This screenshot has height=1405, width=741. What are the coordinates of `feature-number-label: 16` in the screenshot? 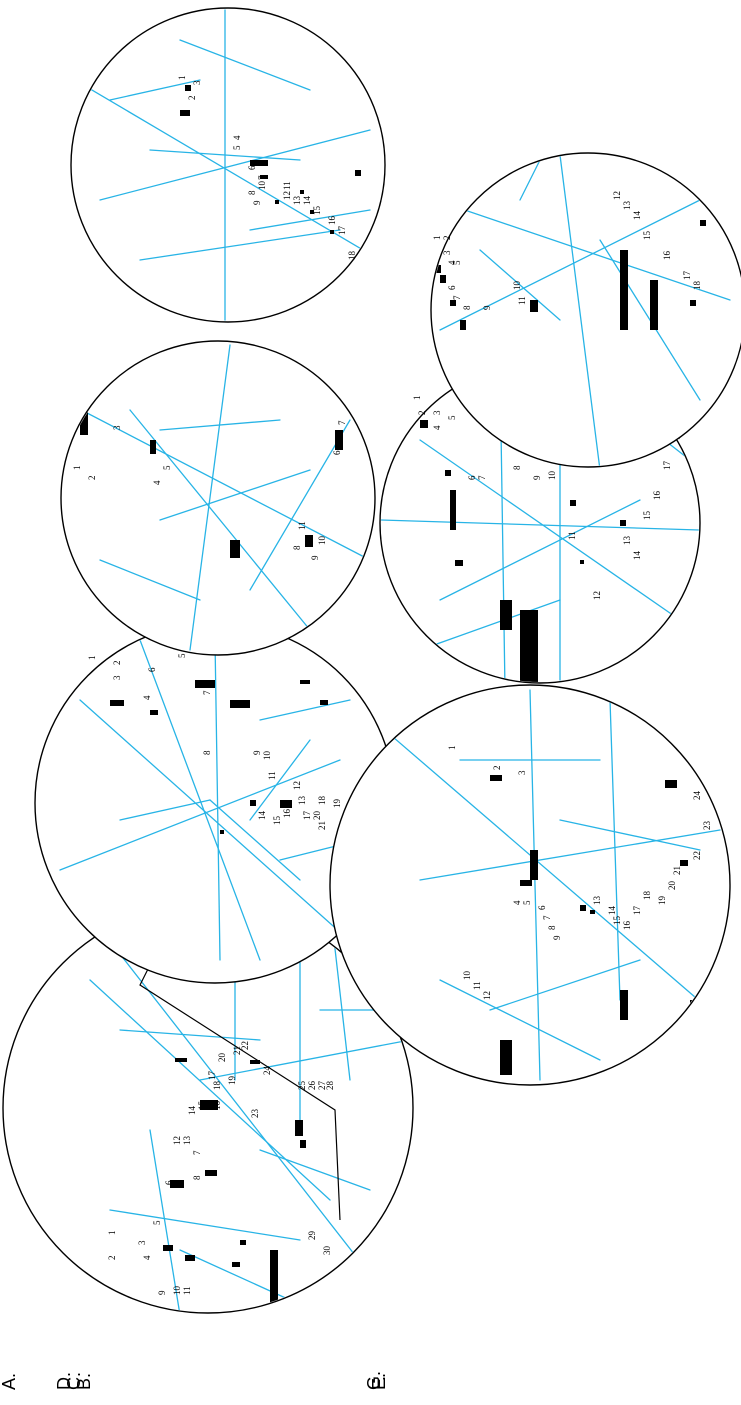 It's located at (657, 496).